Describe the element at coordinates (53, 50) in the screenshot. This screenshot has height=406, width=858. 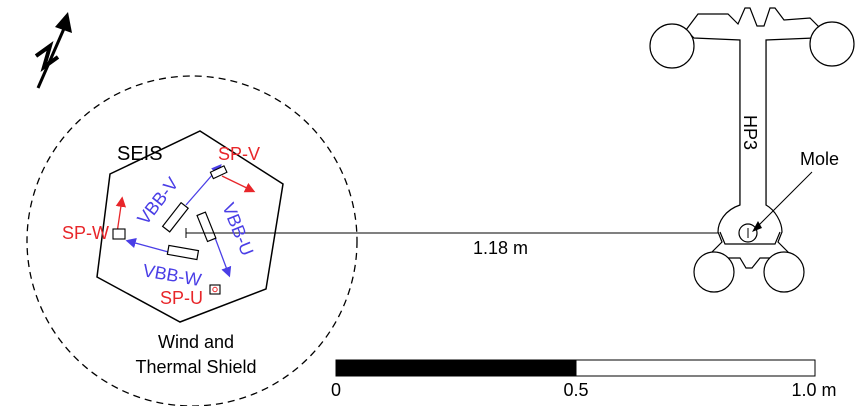
I see `north-arrow-icon` at that location.